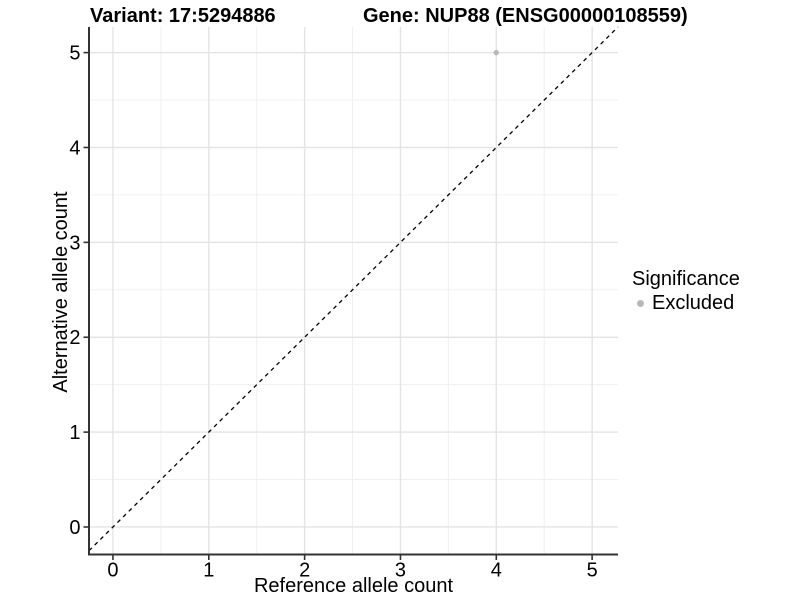 The height and width of the screenshot is (600, 800). What do you see at coordinates (208, 571) in the screenshot?
I see `x-tick-label: 1` at bounding box center [208, 571].